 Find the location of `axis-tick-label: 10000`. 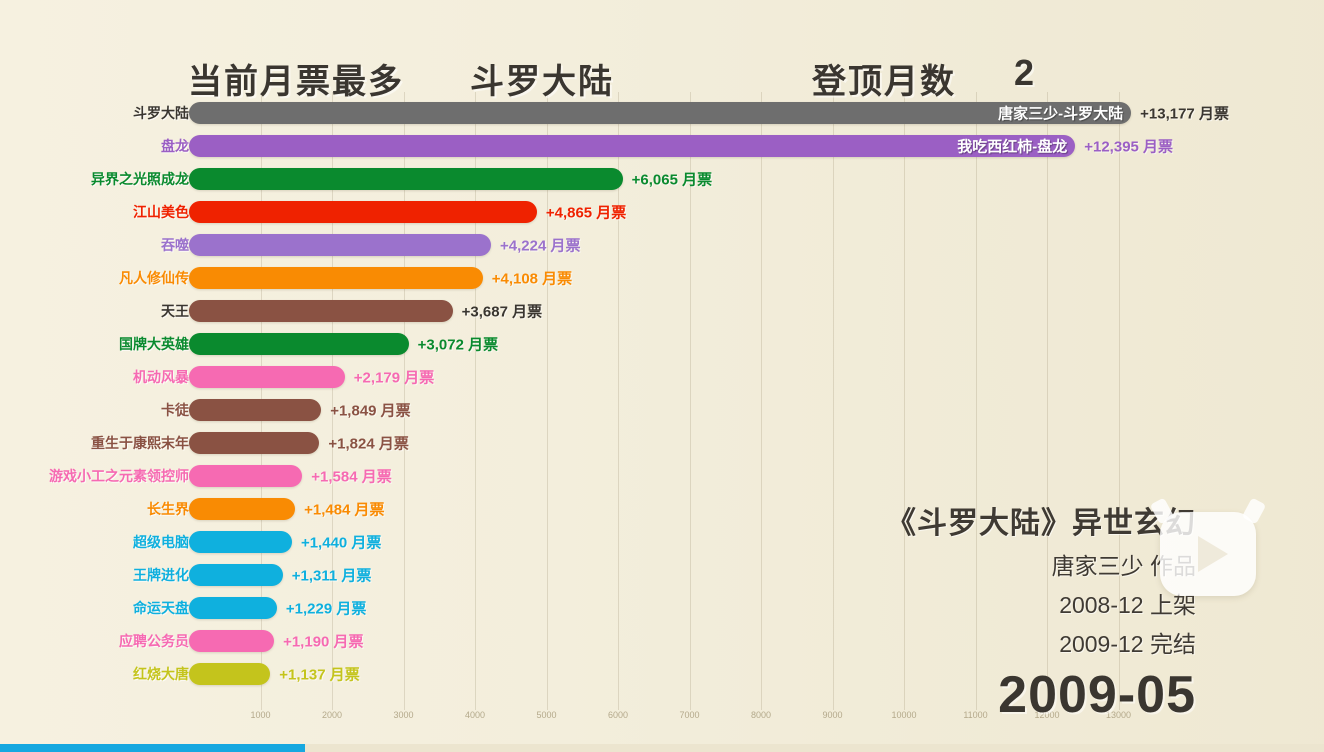

axis-tick-label: 10000 is located at coordinates (904, 715).